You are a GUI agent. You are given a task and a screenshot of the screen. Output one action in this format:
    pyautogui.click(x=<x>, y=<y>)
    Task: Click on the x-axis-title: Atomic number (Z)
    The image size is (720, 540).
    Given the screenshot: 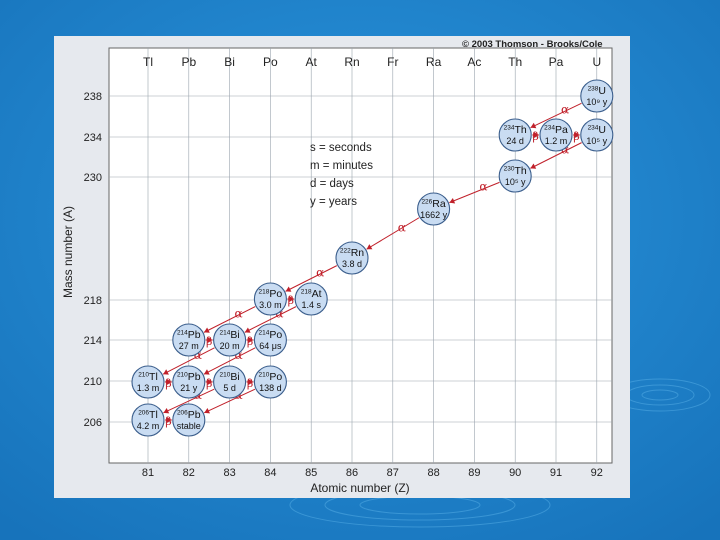 What is the action you would take?
    pyautogui.click(x=359, y=488)
    